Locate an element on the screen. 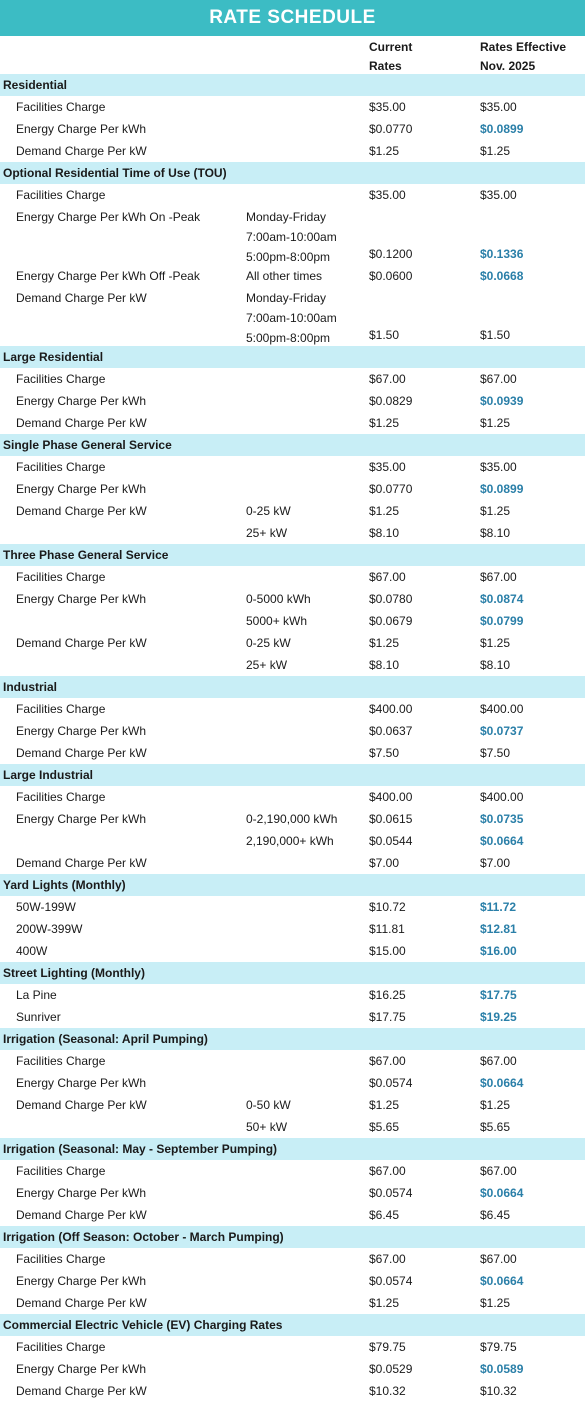  current-rate: $0.0574 is located at coordinates (391, 1083).